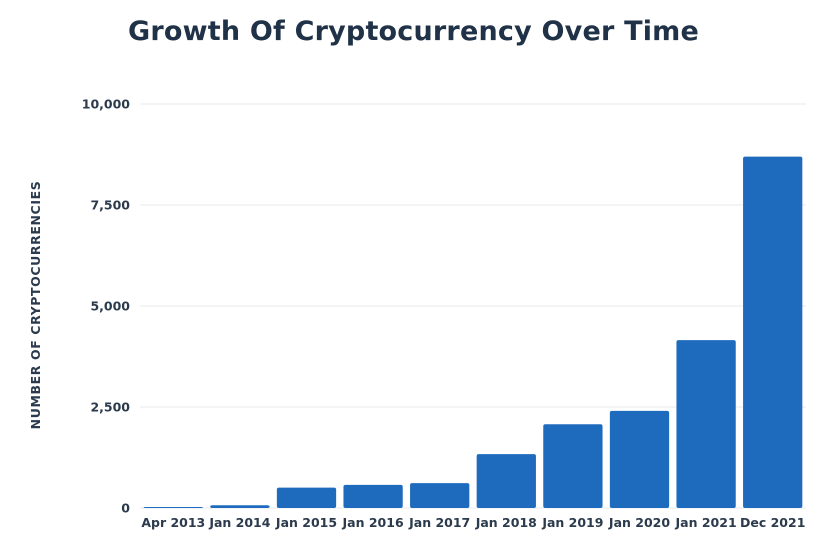 The height and width of the screenshot is (541, 827). Describe the element at coordinates (572, 522) in the screenshot. I see `x-tick-label: Jan 2019` at that location.